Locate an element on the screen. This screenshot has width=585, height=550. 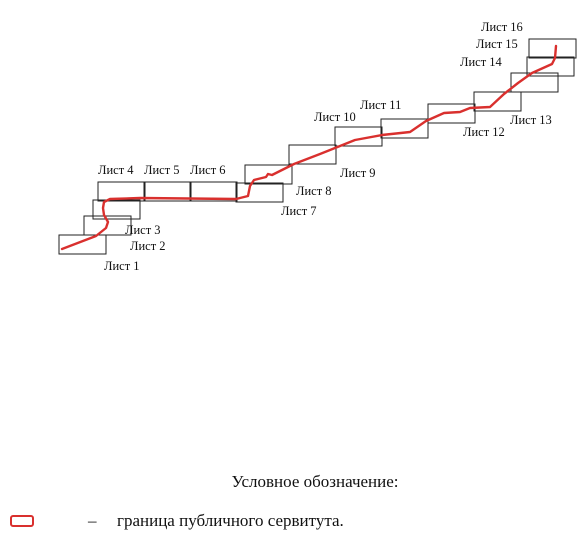
sheet-label-13: Лист 13 is located at coordinates (531, 120).